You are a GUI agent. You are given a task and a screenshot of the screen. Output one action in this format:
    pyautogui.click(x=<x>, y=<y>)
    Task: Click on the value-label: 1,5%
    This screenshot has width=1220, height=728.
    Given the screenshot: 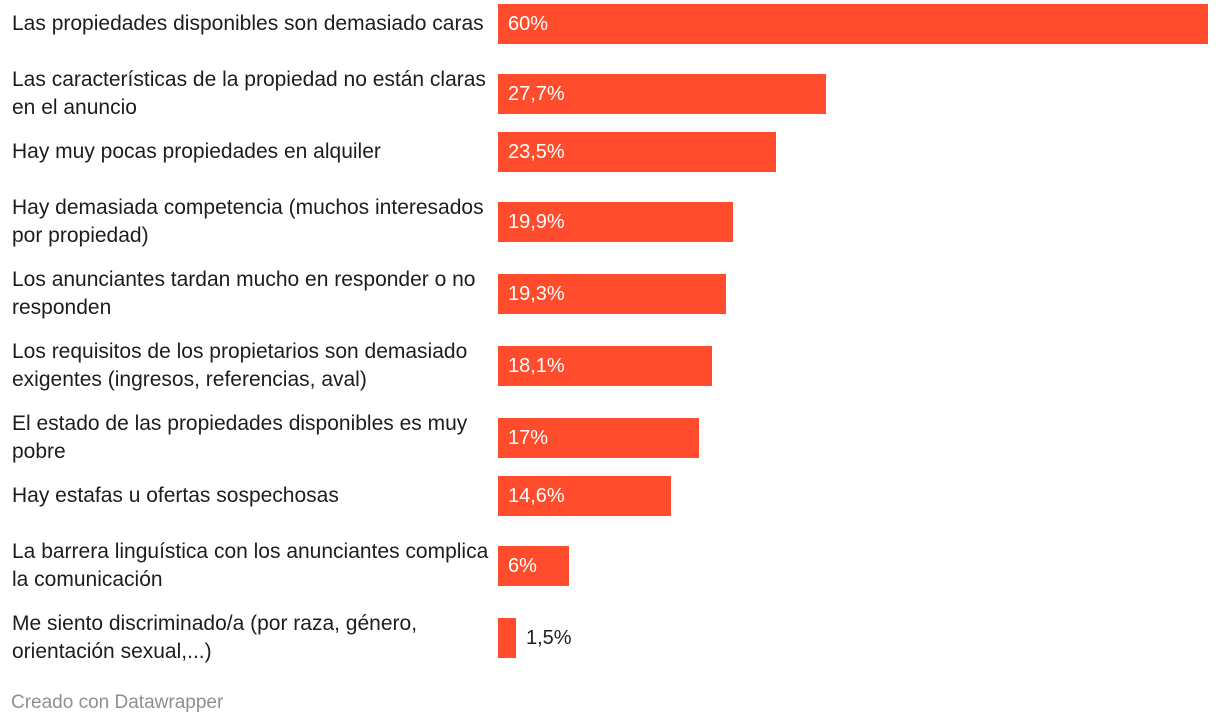 What is the action you would take?
    pyautogui.click(x=549, y=638)
    